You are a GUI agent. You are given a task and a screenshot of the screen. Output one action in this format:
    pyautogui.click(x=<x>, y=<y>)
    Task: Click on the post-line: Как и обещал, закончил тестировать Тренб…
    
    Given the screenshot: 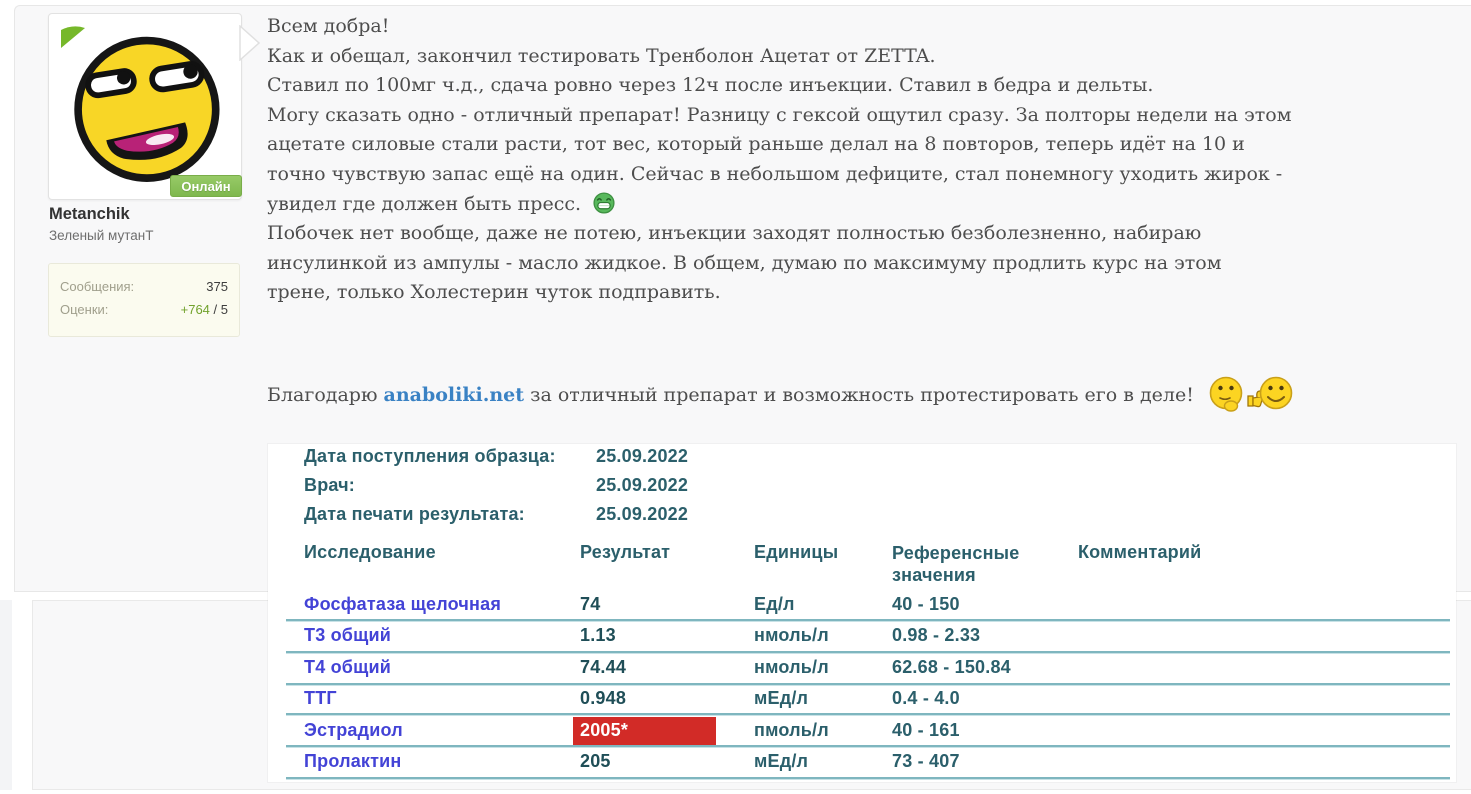 What is the action you would take?
    pyautogui.click(x=601, y=55)
    